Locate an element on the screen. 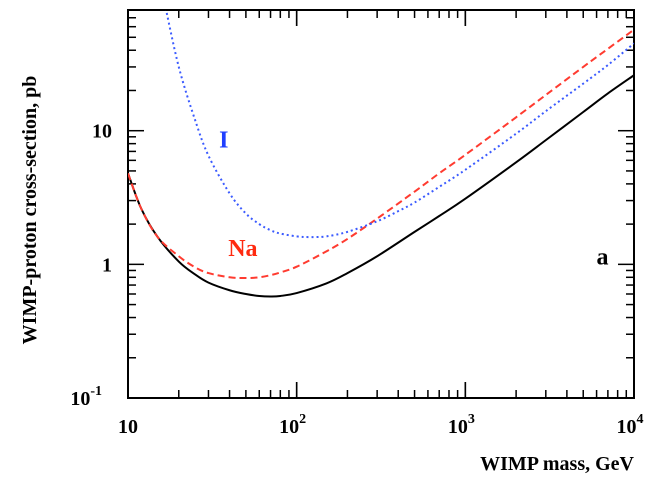 The width and height of the screenshot is (659, 480). y-axis-title: WIMP-proton cross-section, pb is located at coordinates (30, 210).